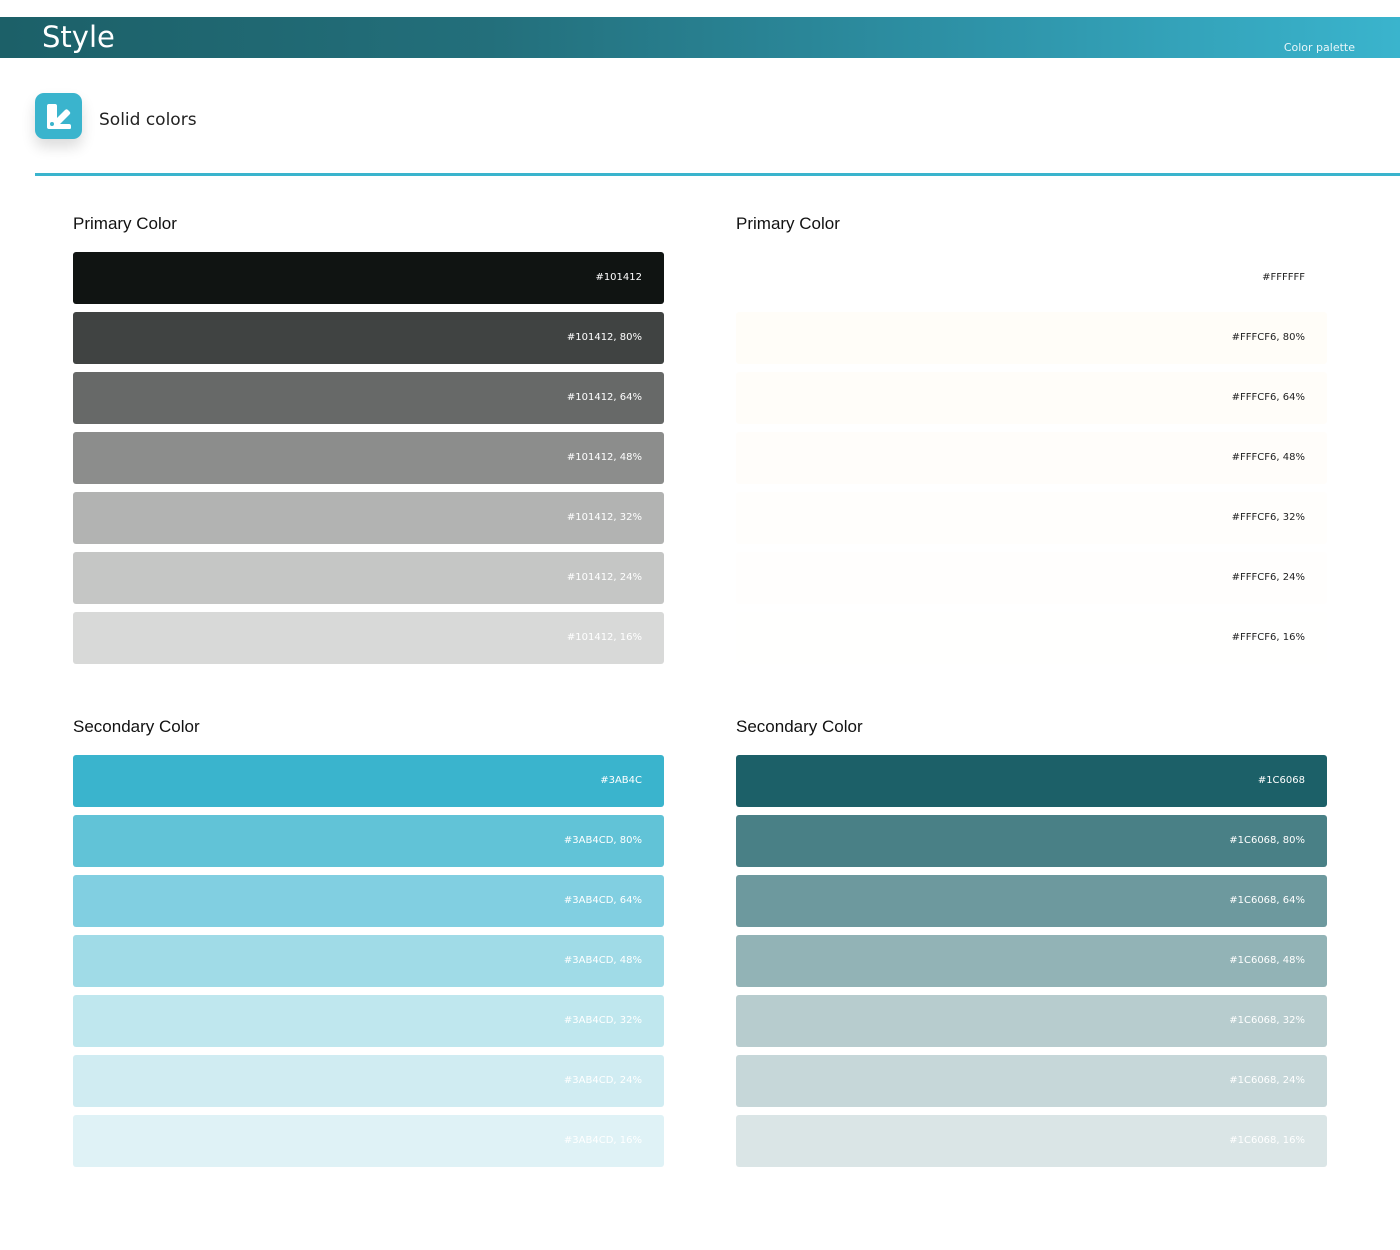 The width and height of the screenshot is (1400, 1250). What do you see at coordinates (602, 1020) in the screenshot?
I see `swatch-label: #3AB4CD, 32%` at bounding box center [602, 1020].